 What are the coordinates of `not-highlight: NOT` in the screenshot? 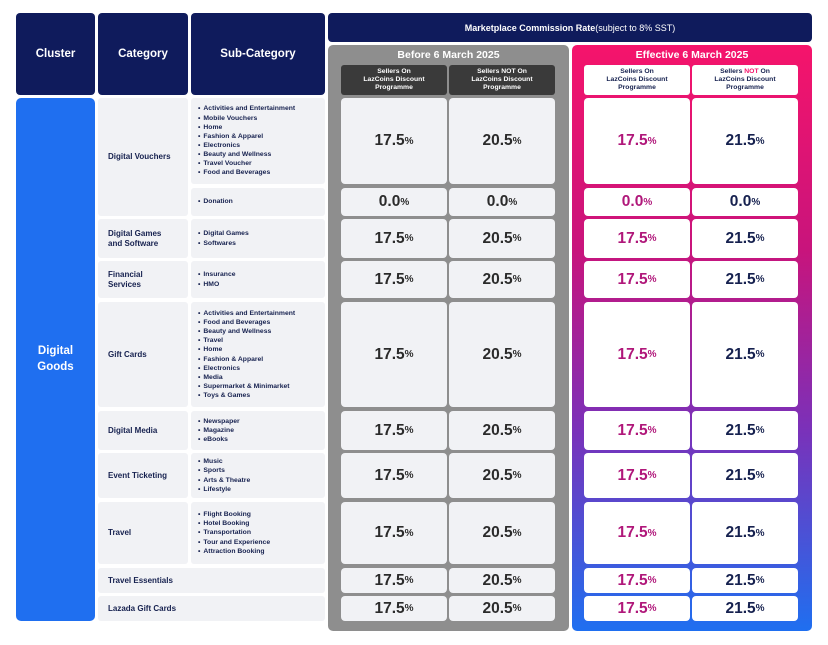 It's located at (751, 72).